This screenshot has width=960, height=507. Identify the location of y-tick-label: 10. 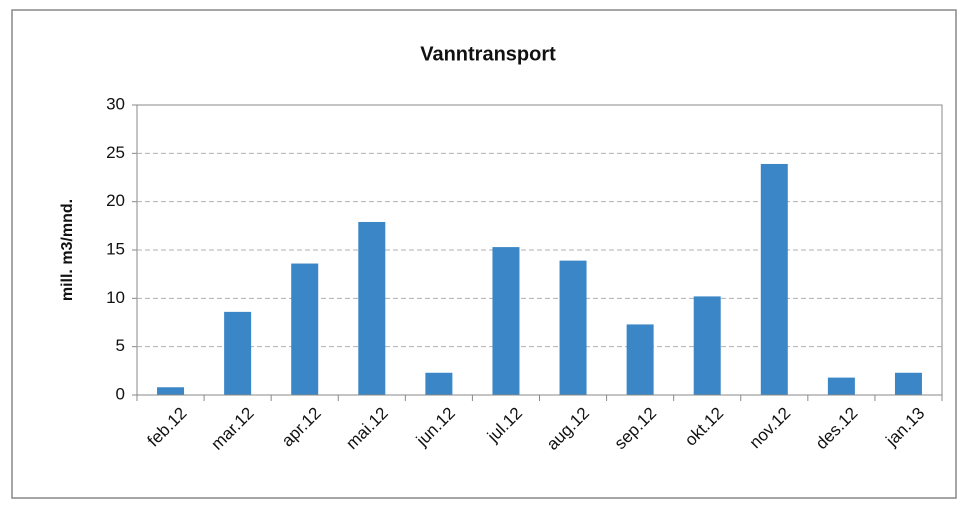
(115, 297).